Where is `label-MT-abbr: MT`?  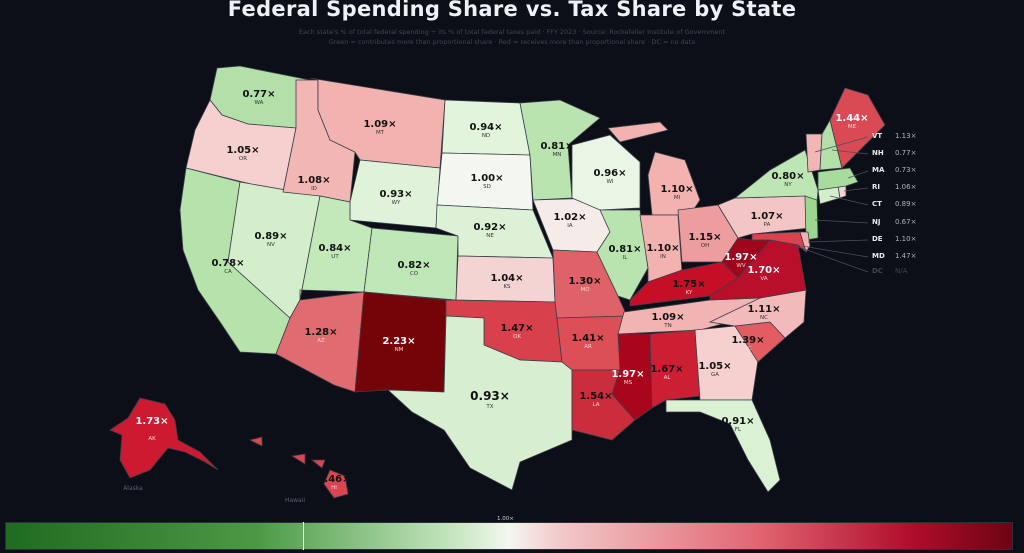 label-MT-abbr: MT is located at coordinates (380, 133).